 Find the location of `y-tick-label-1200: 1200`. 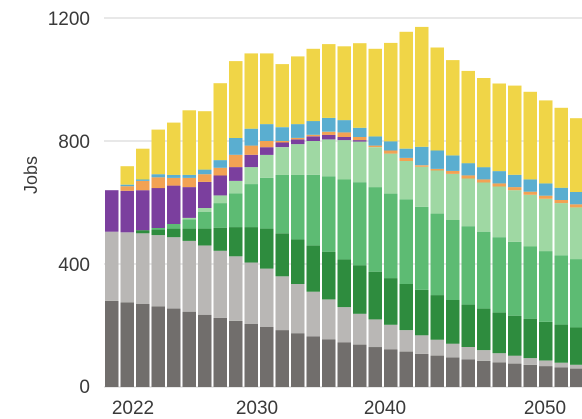

y-tick-label-1200: 1200 is located at coordinates (69, 19).